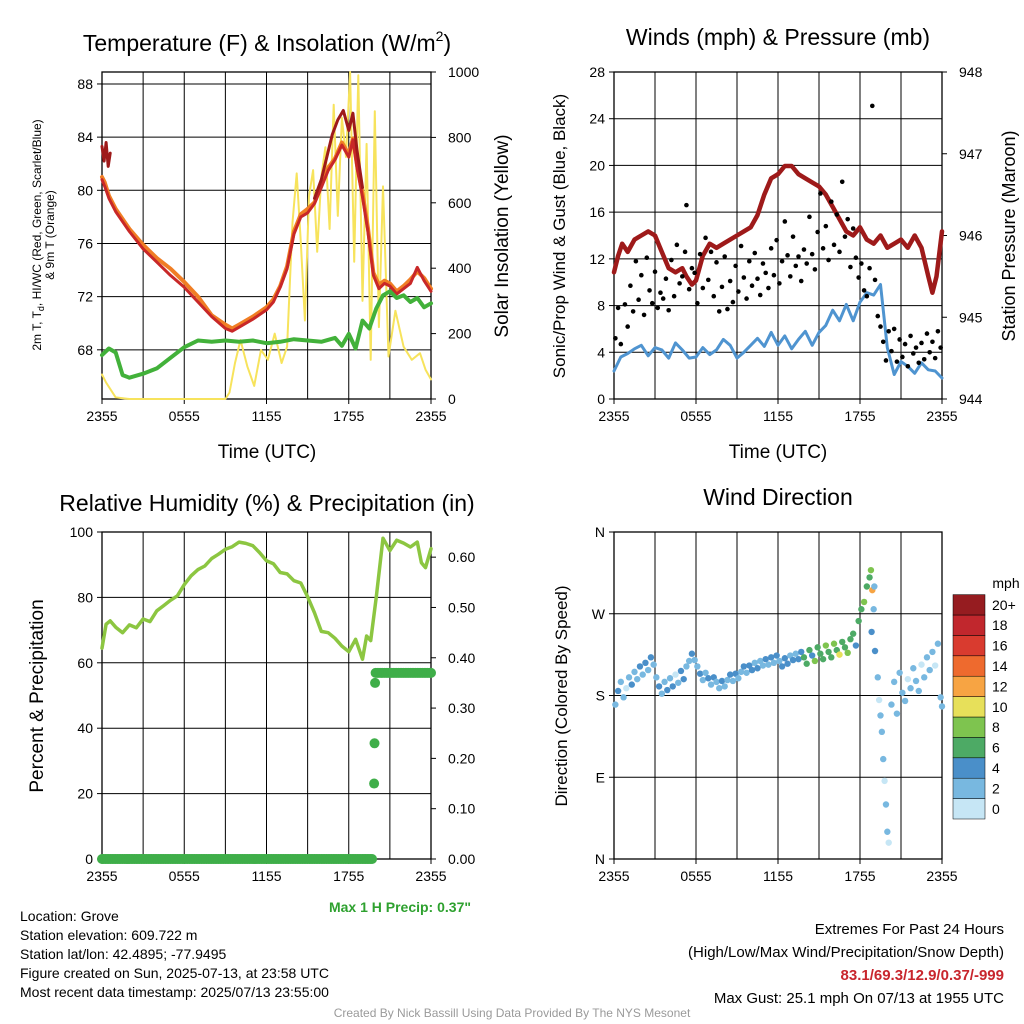 Image resolution: width=1024 pixels, height=1024 pixels. What do you see at coordinates (1000, 625) in the screenshot?
I see `colorbar-label: 18` at bounding box center [1000, 625].